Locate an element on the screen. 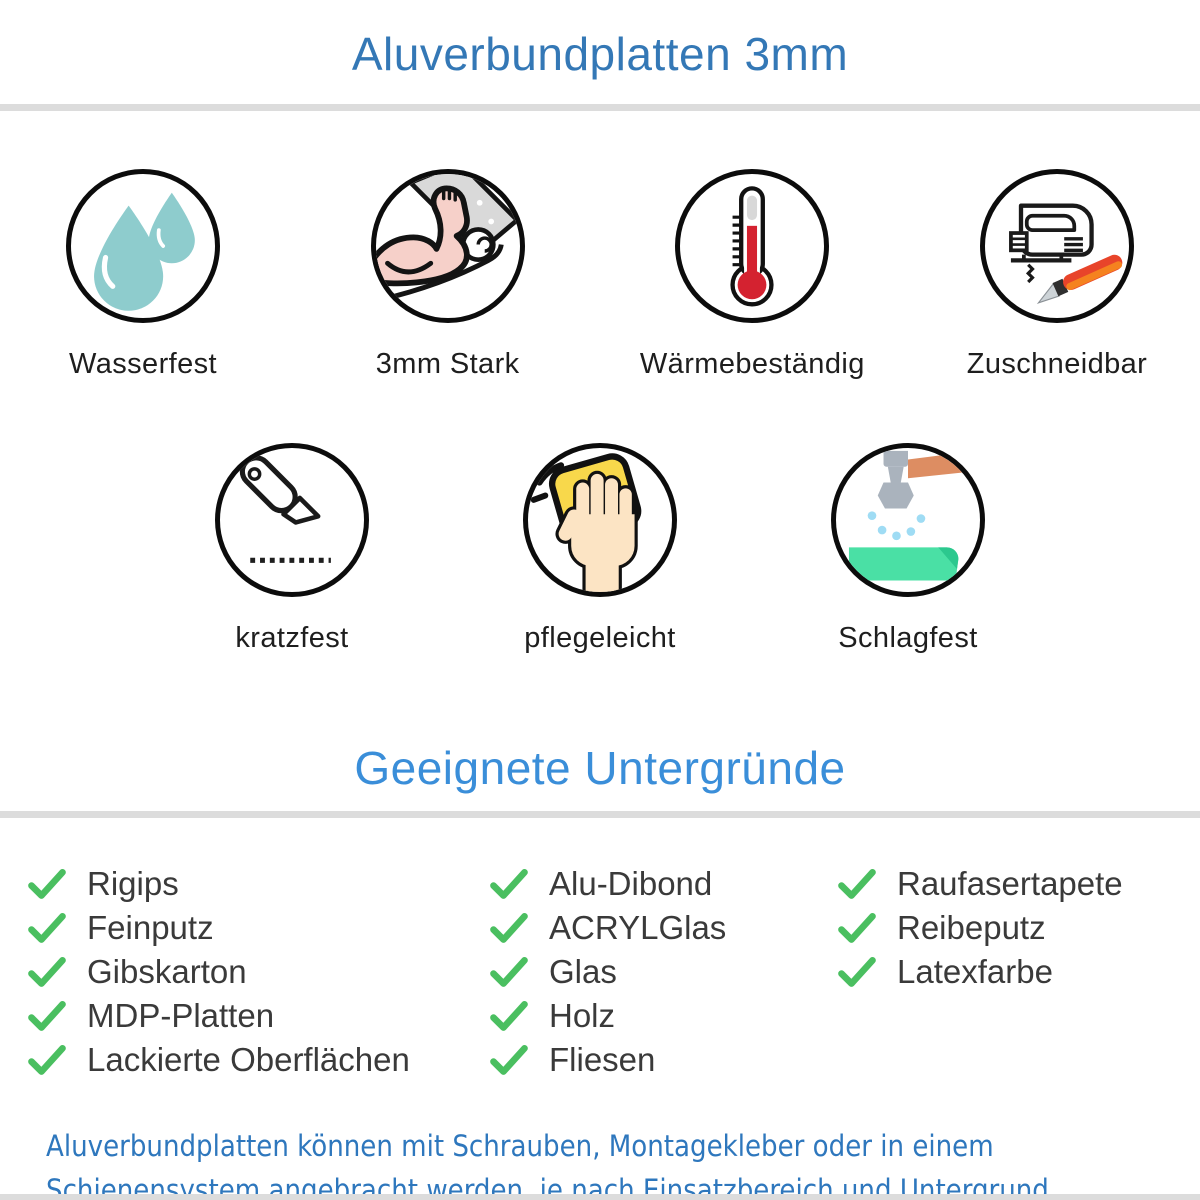 This screenshot has height=1200, width=1200. substrate-label: Feinputz is located at coordinates (150, 927).